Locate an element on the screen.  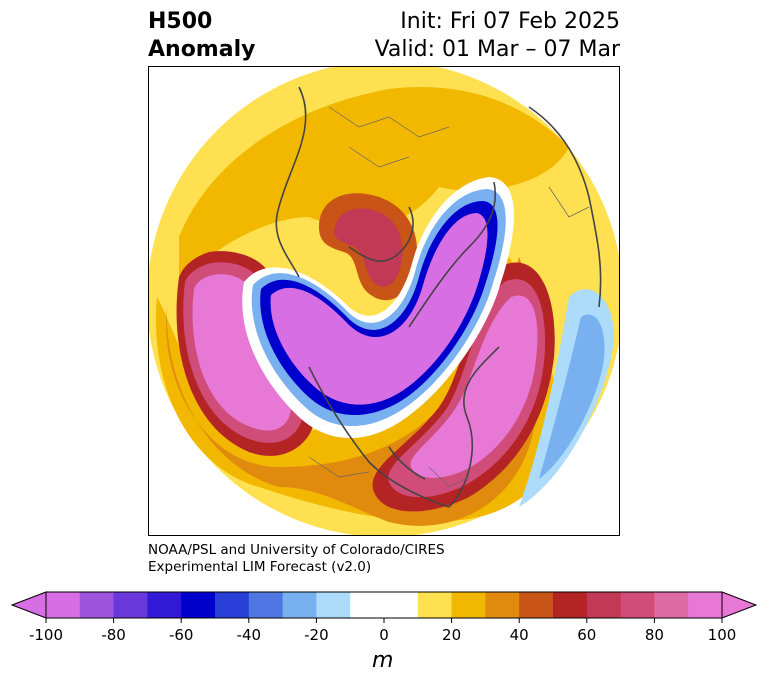
colorbar-ticks: -100 -80 -60 -40 -20 0 20 40 60 80 100 is located at coordinates (382, 631).